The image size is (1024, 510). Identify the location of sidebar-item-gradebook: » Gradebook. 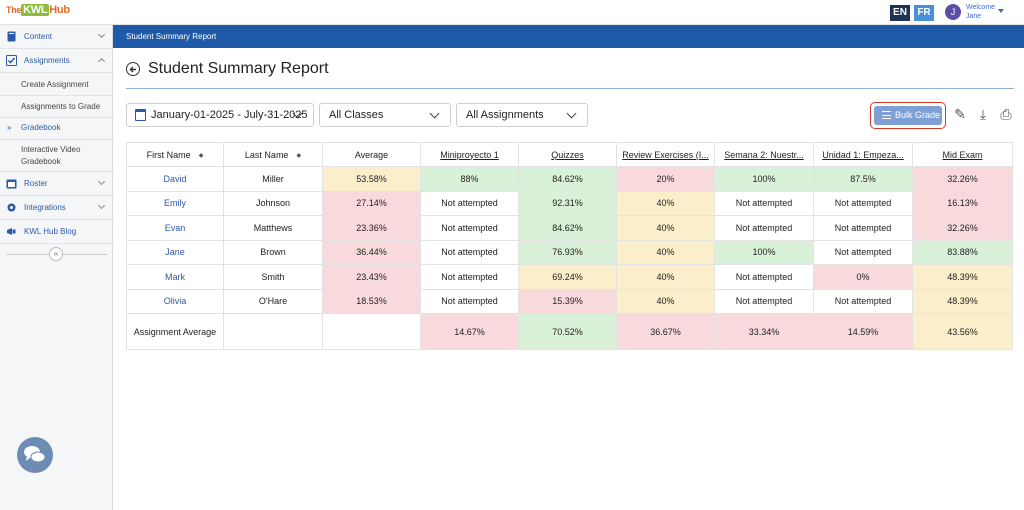
(56, 129).